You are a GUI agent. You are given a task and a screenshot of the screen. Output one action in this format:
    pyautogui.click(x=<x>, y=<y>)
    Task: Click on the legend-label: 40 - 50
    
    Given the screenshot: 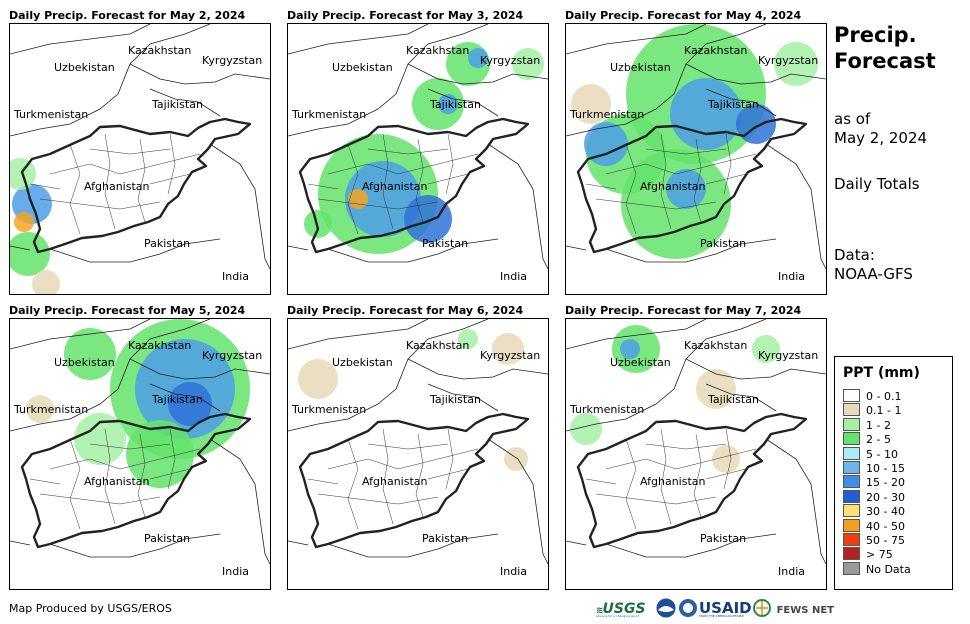 What is the action you would take?
    pyautogui.click(x=885, y=526)
    